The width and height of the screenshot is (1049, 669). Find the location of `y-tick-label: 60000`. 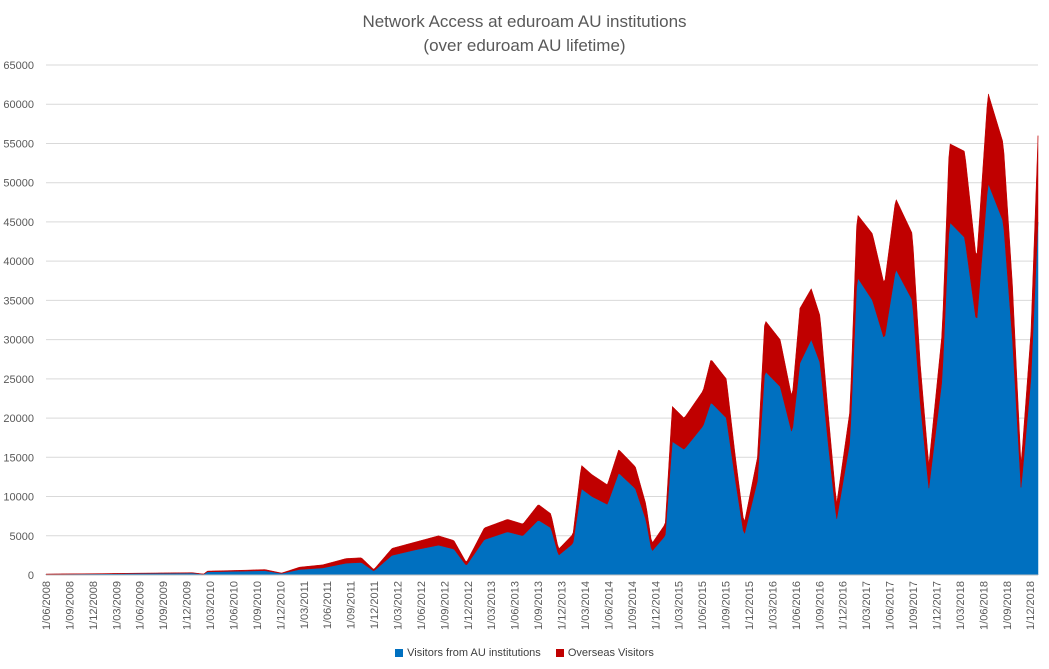

y-tick-label: 60000 is located at coordinates (18, 105).